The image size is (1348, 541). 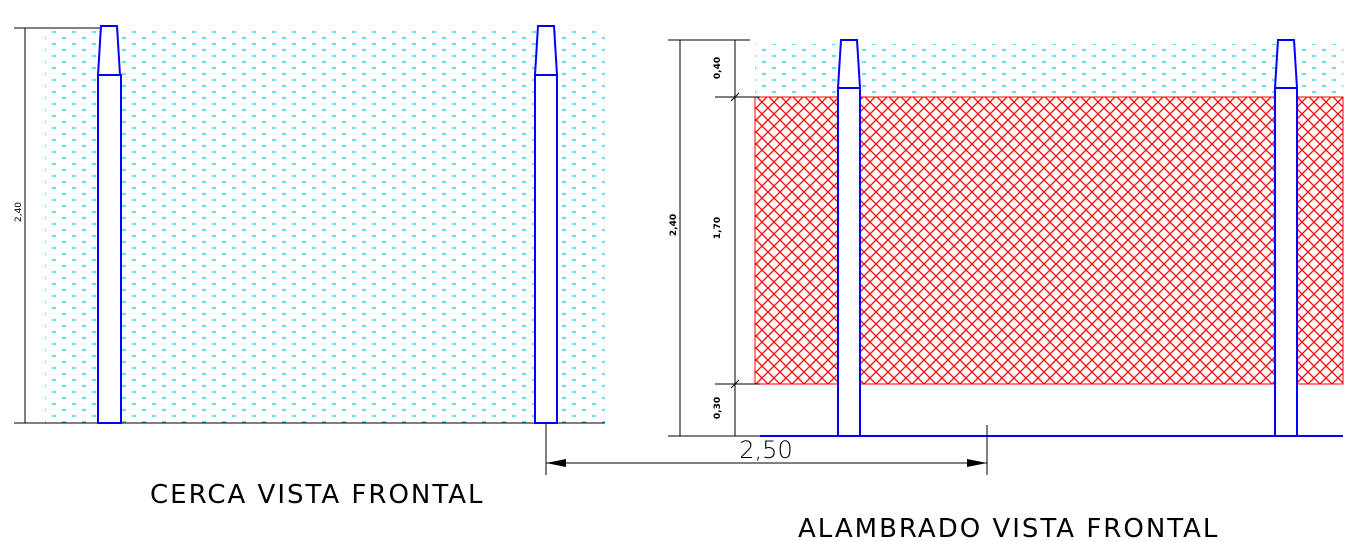 I want to click on post-spacing-label: 2,50, so click(x=765, y=450).